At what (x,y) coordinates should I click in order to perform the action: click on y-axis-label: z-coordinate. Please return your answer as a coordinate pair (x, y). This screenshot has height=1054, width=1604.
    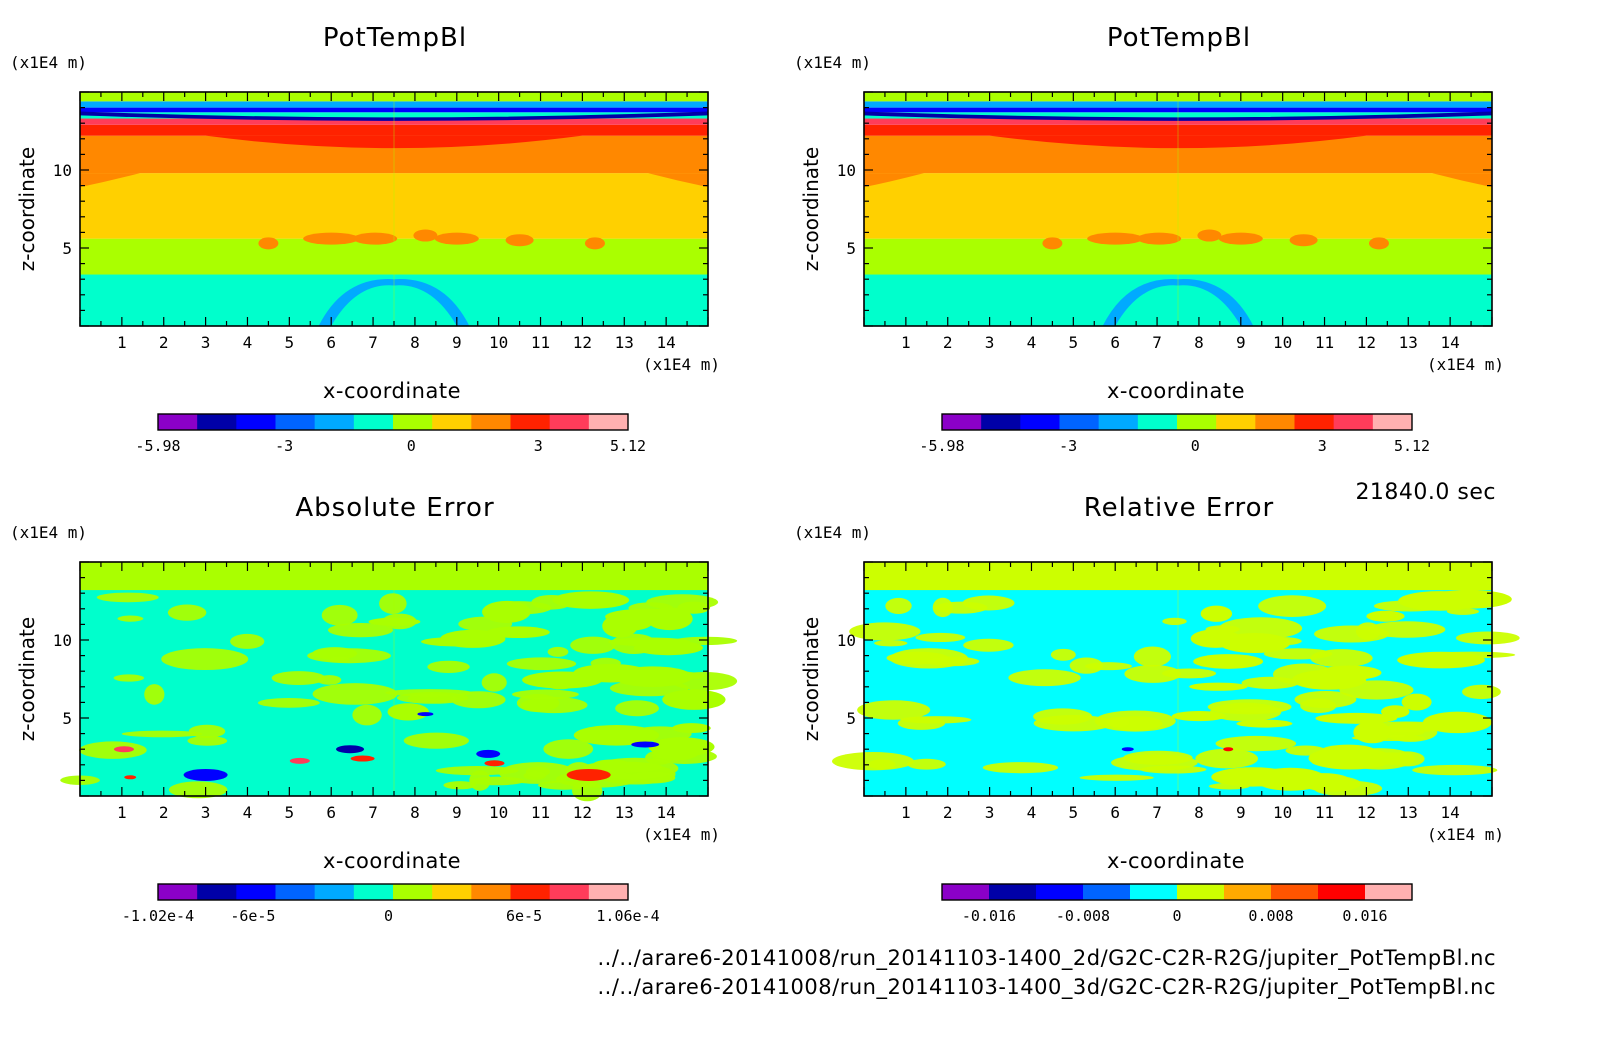
    Looking at the image, I should click on (811, 209).